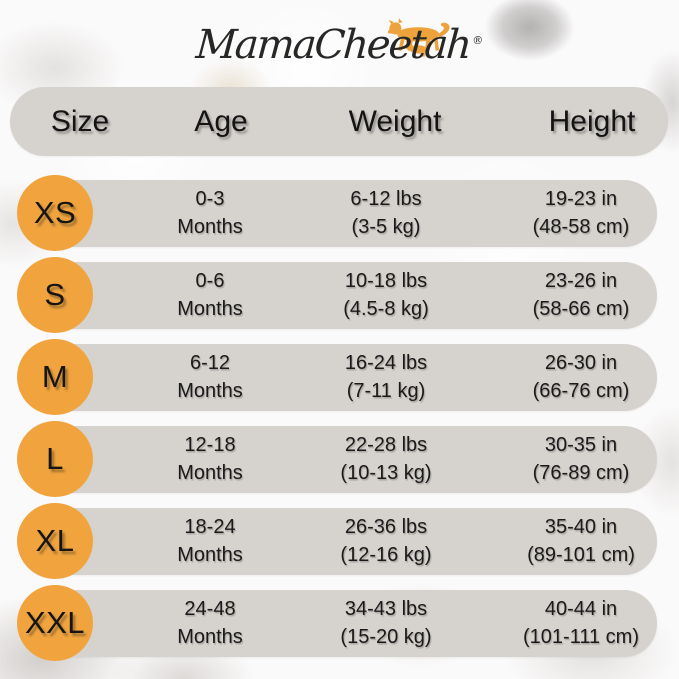 The height and width of the screenshot is (679, 679). Describe the element at coordinates (221, 121) in the screenshot. I see `header-age: Age` at that location.